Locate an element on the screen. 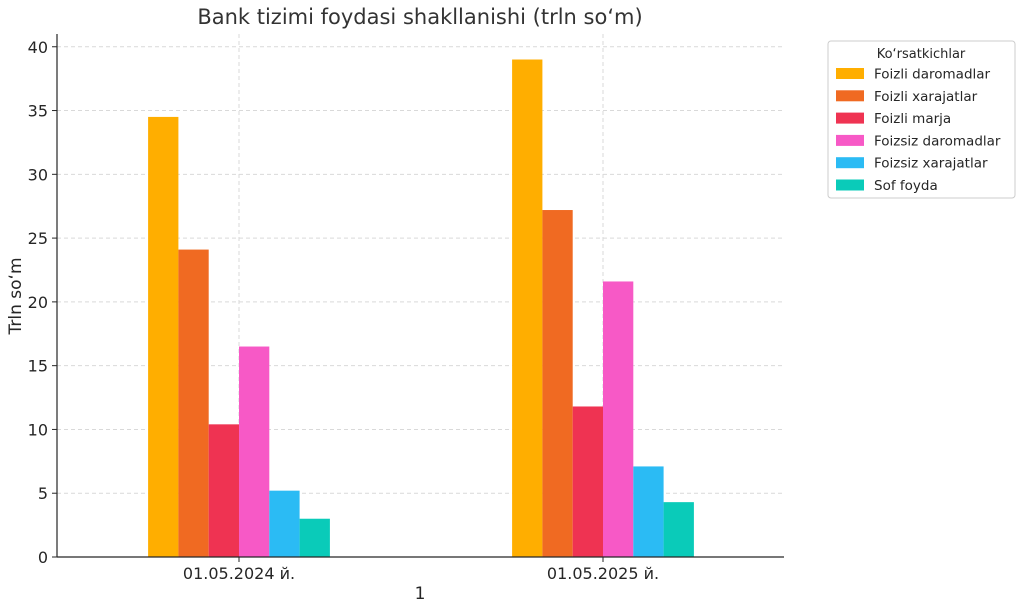  legend-frame is located at coordinates (921, 119).